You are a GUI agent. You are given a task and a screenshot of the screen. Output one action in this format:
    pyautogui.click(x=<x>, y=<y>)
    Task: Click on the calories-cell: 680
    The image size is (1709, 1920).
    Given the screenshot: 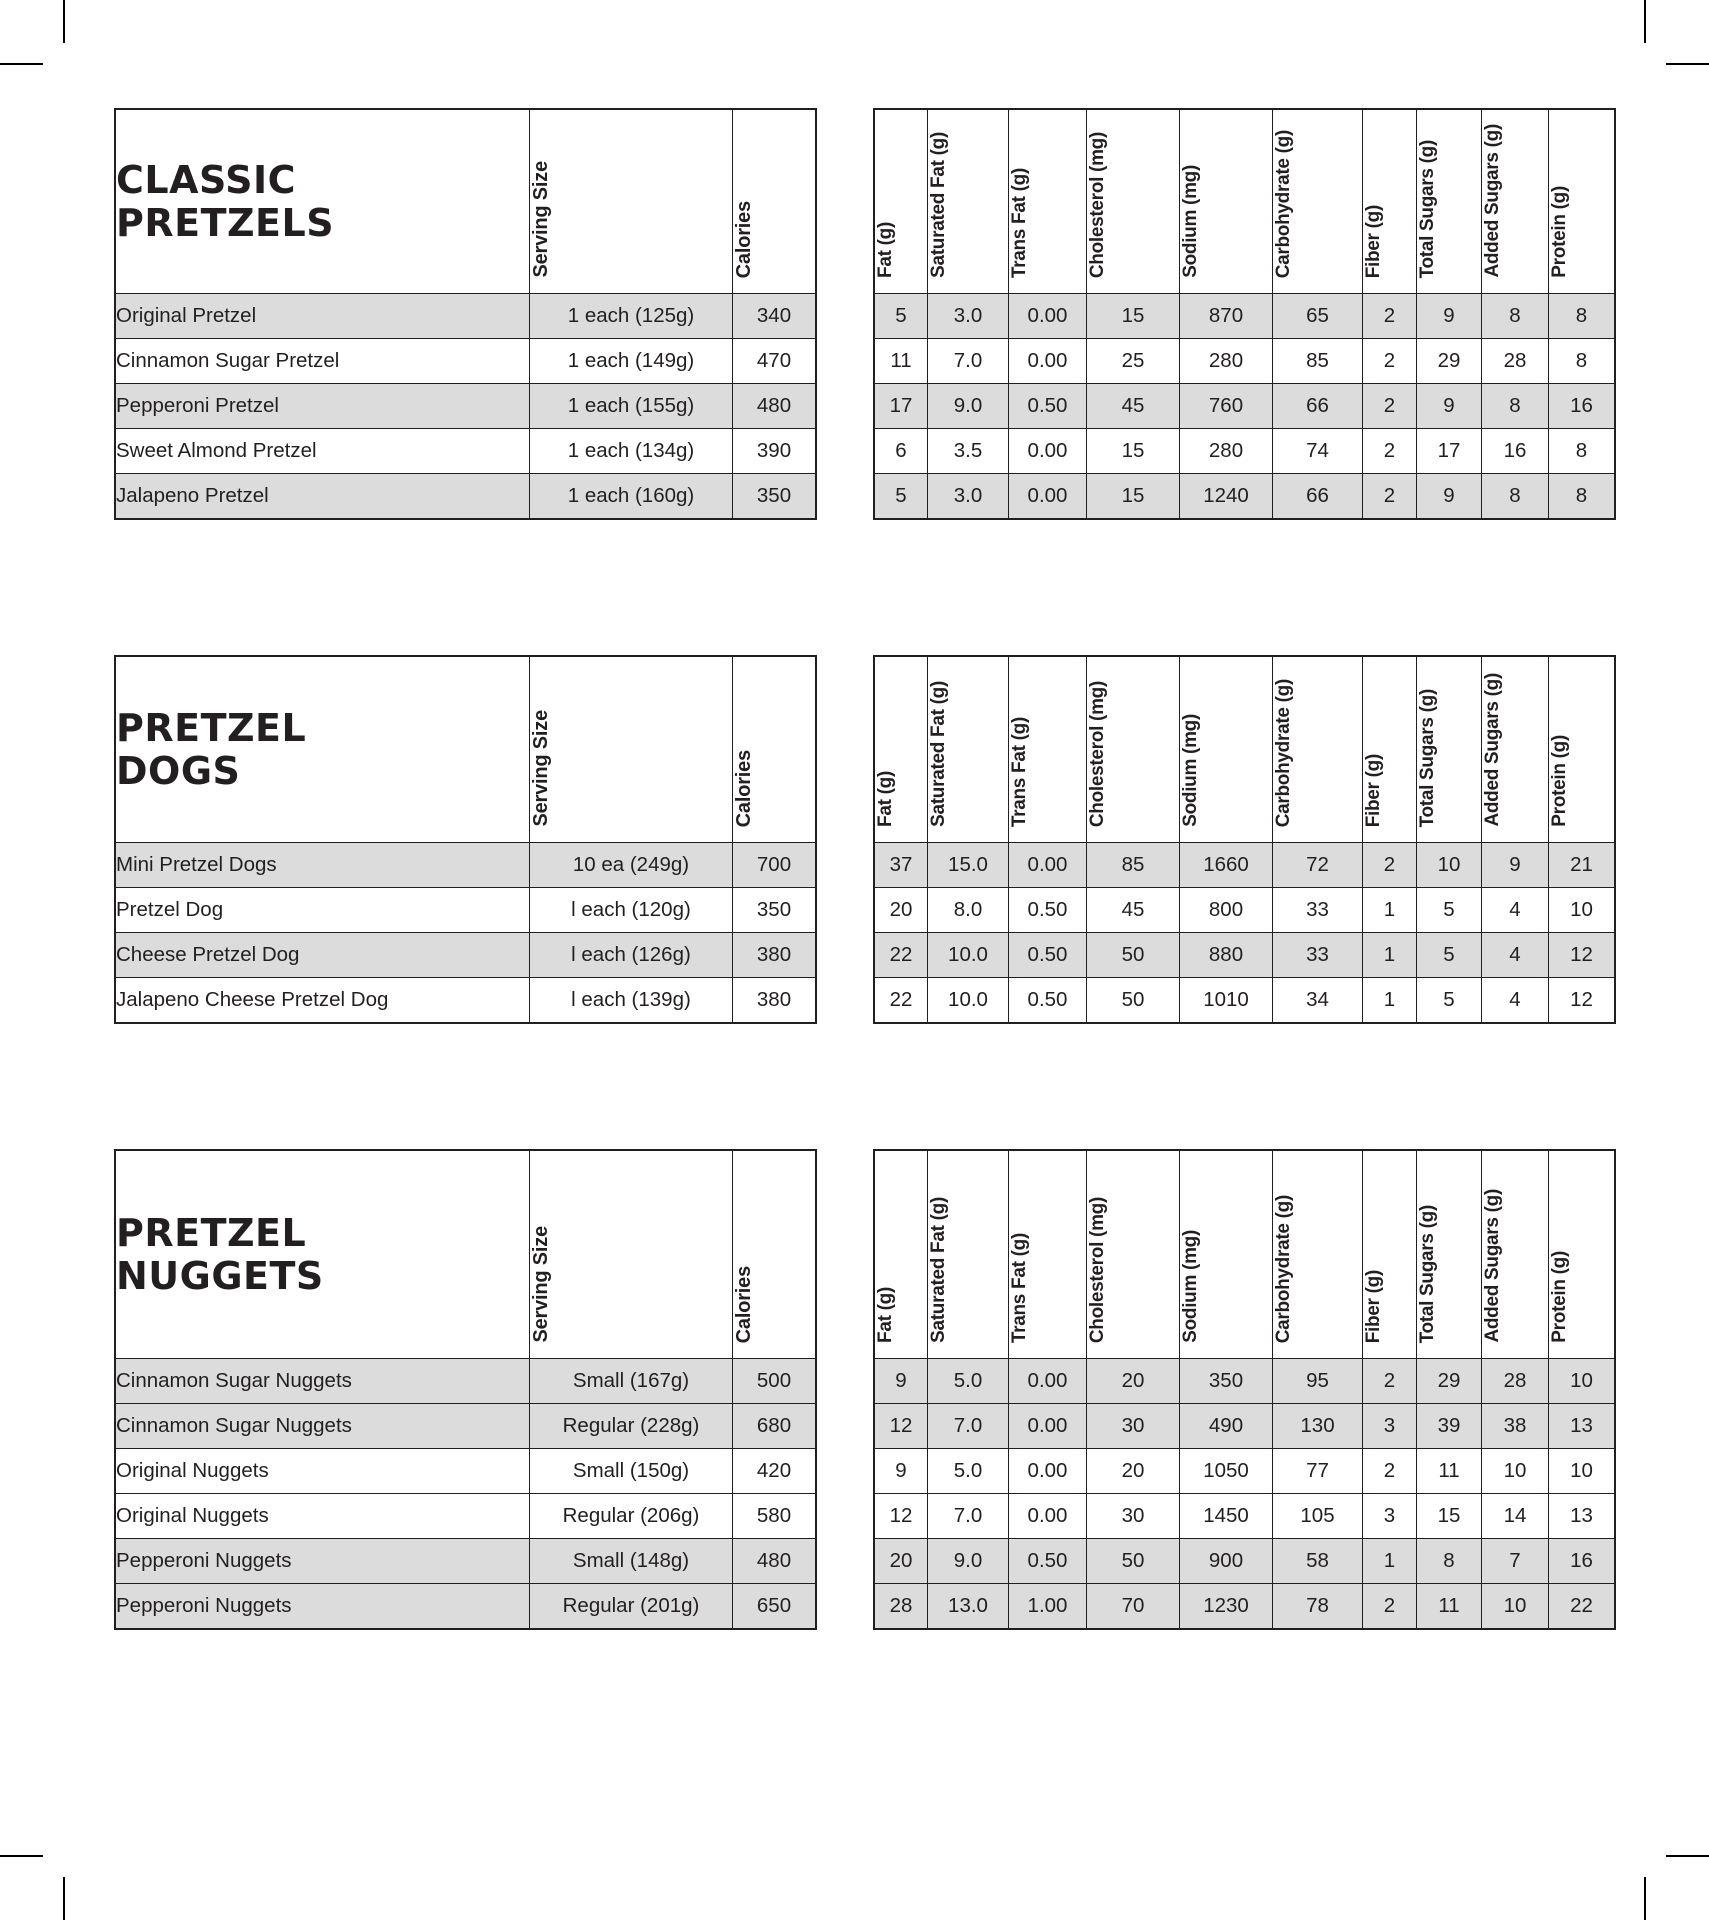 What is the action you would take?
    pyautogui.click(x=774, y=1426)
    